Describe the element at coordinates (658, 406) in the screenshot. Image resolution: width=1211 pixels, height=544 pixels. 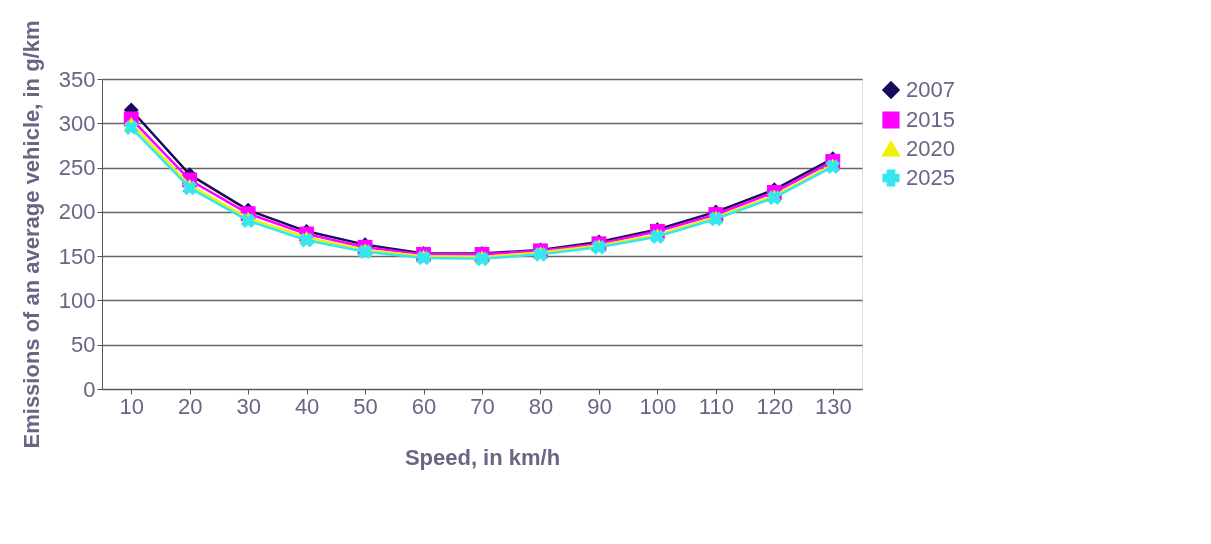
I see `x-tick-label: 100` at that location.